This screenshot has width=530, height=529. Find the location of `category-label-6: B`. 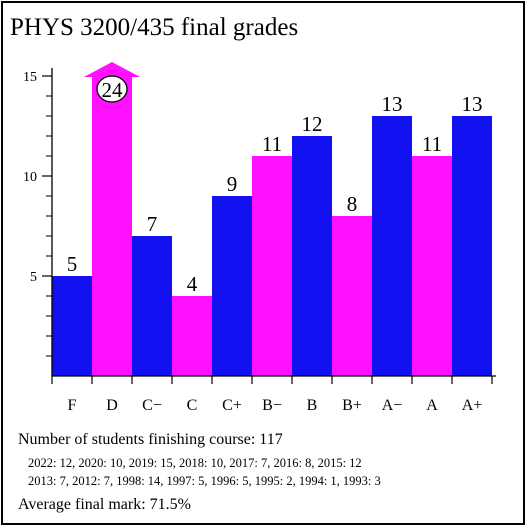

category-label-6: B is located at coordinates (312, 405).